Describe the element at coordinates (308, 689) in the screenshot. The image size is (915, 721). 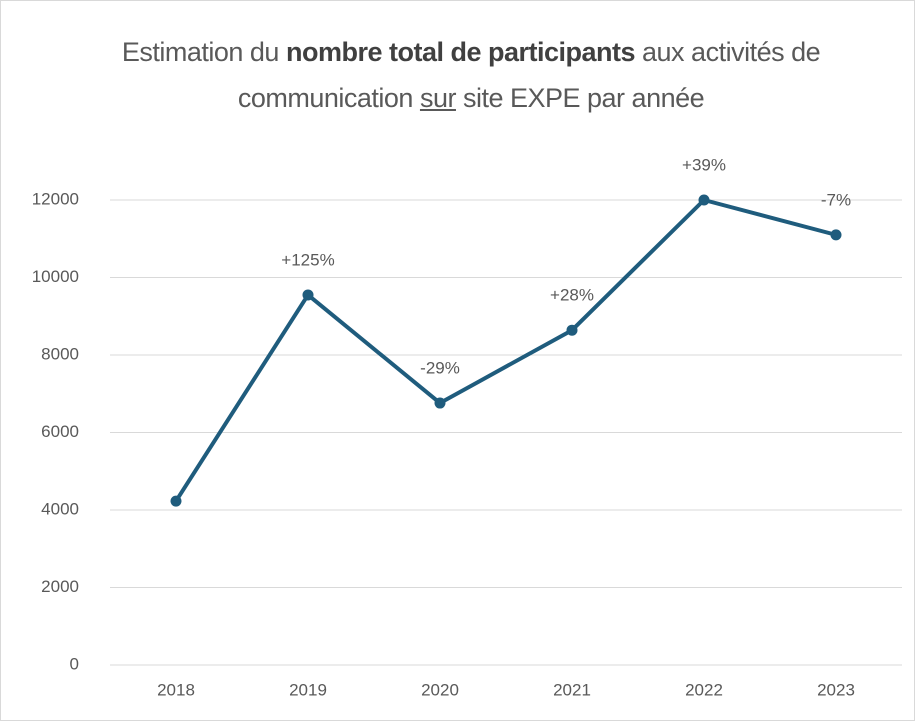
I see `x-tick-label: 2019` at that location.